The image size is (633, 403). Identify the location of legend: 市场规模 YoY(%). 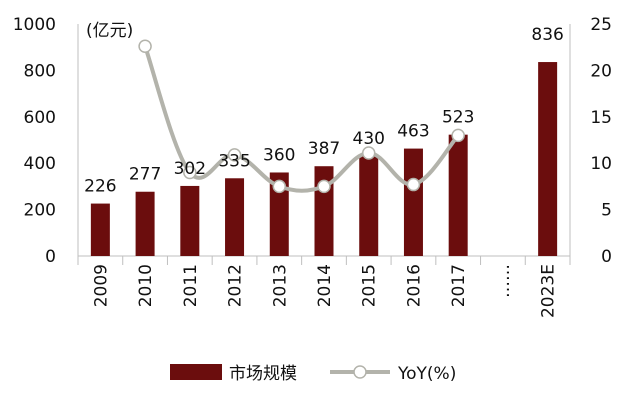
(313, 374).